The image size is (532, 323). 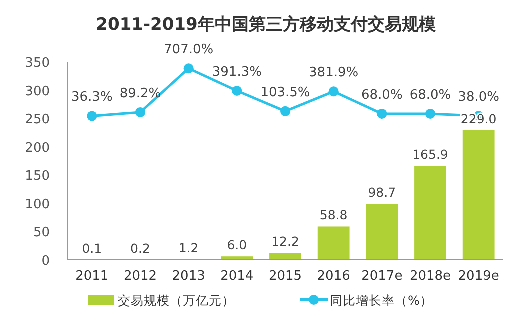 I want to click on data-label: 0.2, so click(x=140, y=248).